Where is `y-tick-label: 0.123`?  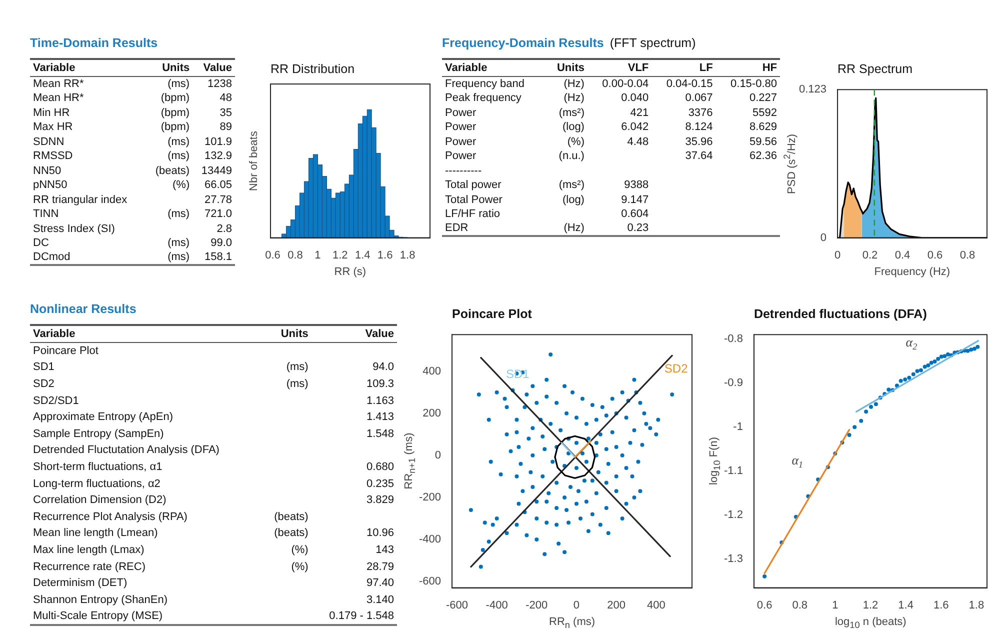 y-tick-label: 0.123 is located at coordinates (812, 90).